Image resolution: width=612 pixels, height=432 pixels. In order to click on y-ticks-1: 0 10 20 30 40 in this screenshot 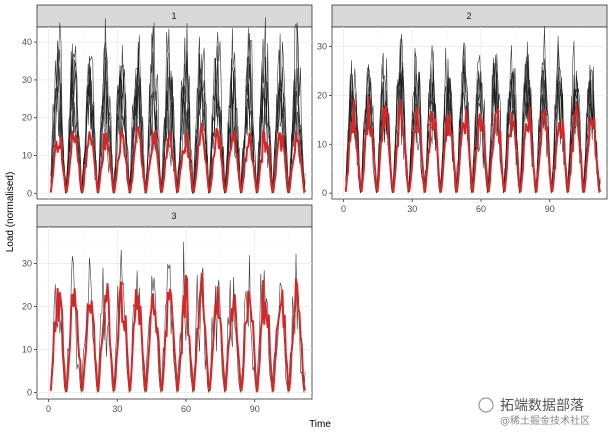, I will do `click(29, 117)`.